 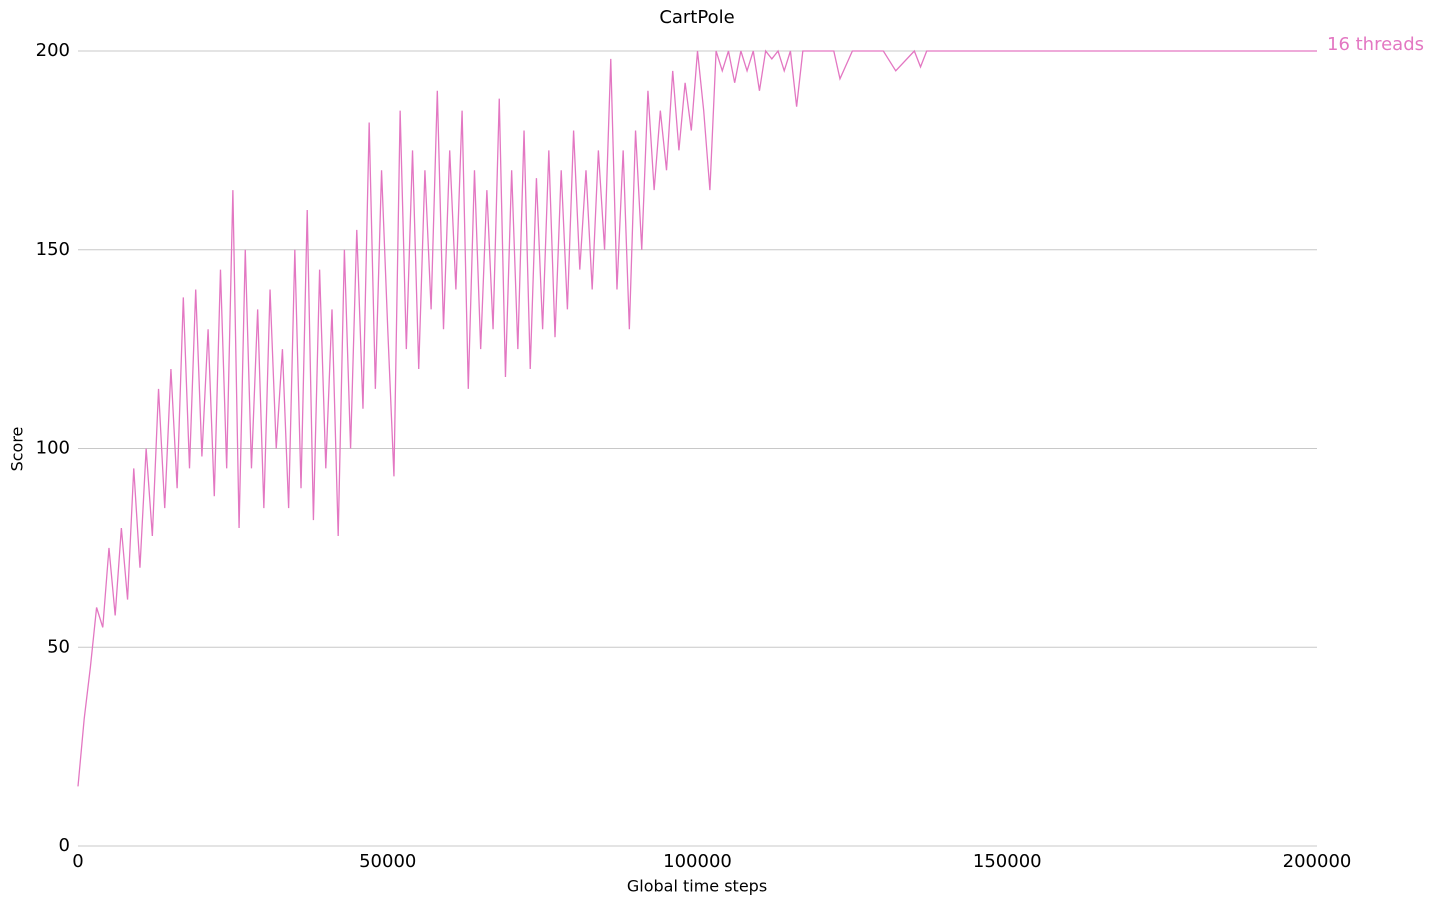 I want to click on chart-title: CartPole, so click(x=696, y=17).